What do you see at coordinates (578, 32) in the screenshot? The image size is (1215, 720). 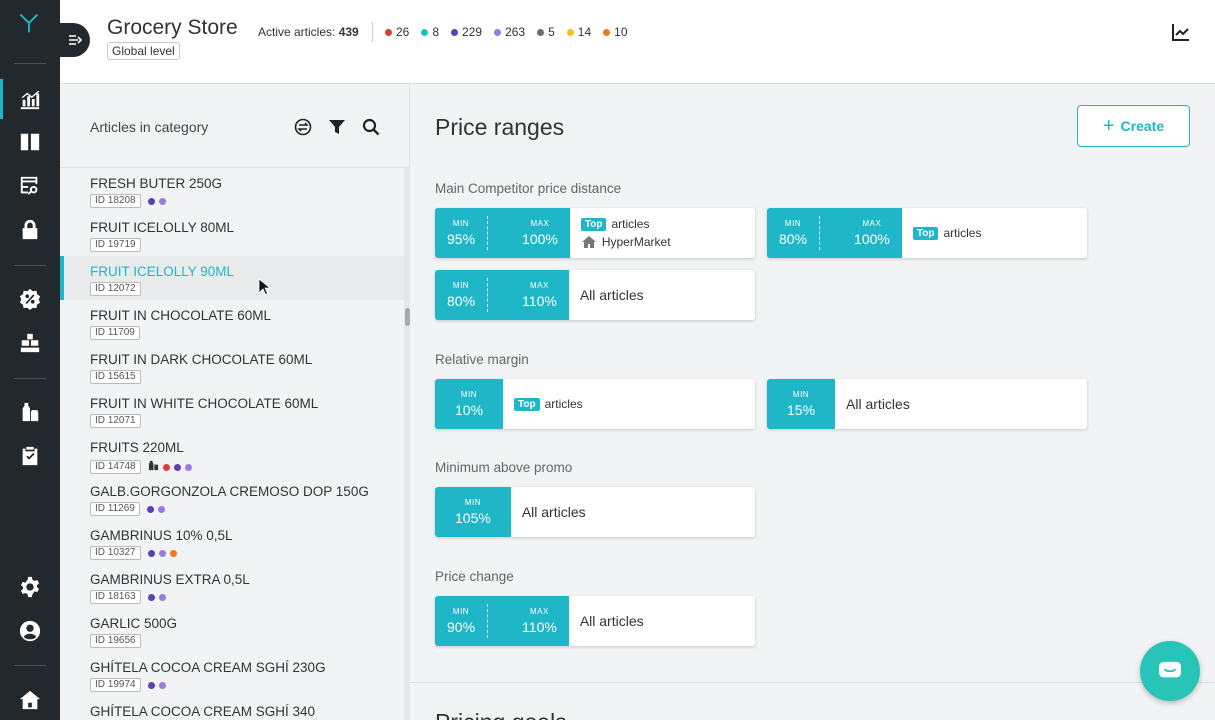 I see `status-count: 14` at bounding box center [578, 32].